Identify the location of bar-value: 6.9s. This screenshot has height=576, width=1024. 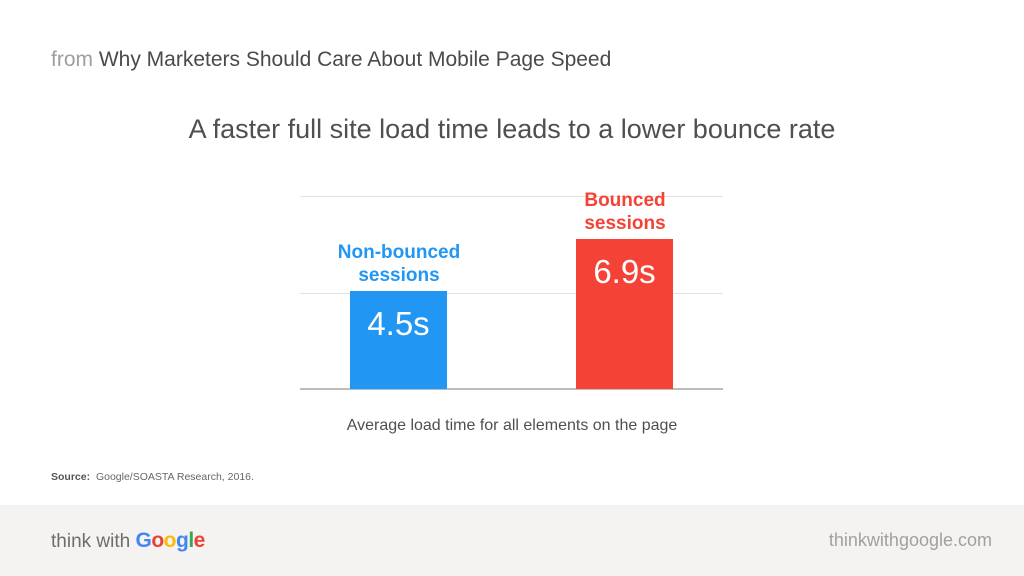
(624, 271).